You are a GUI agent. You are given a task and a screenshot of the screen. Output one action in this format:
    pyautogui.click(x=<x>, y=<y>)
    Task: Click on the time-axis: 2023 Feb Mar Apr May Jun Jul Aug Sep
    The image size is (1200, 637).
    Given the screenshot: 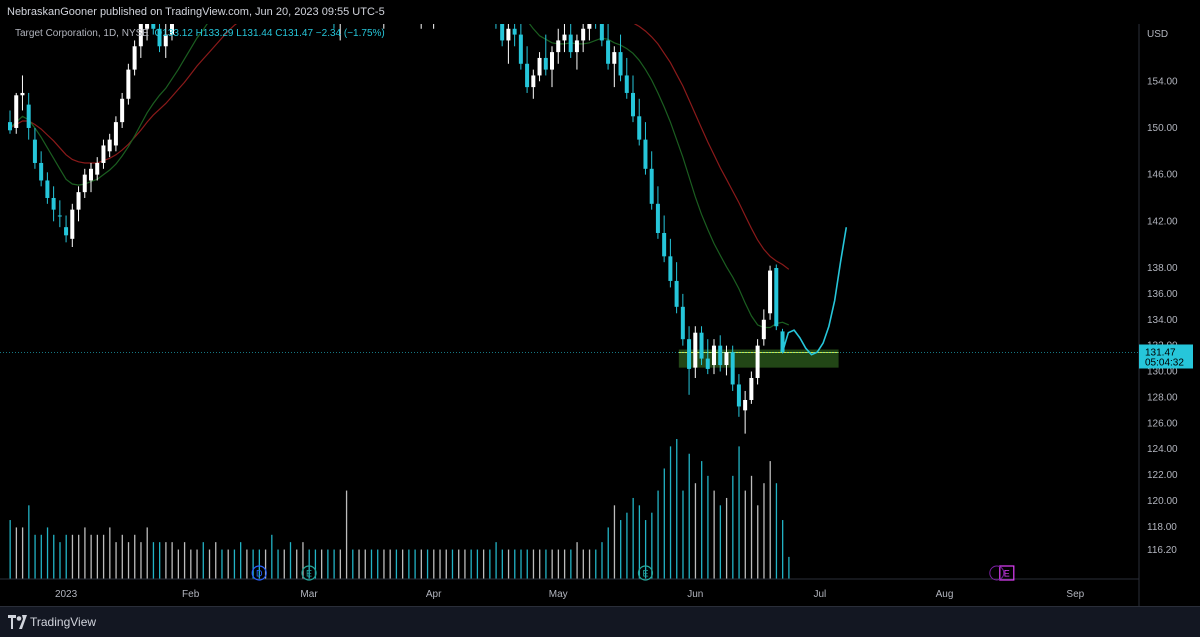 What is the action you would take?
    pyautogui.click(x=570, y=594)
    